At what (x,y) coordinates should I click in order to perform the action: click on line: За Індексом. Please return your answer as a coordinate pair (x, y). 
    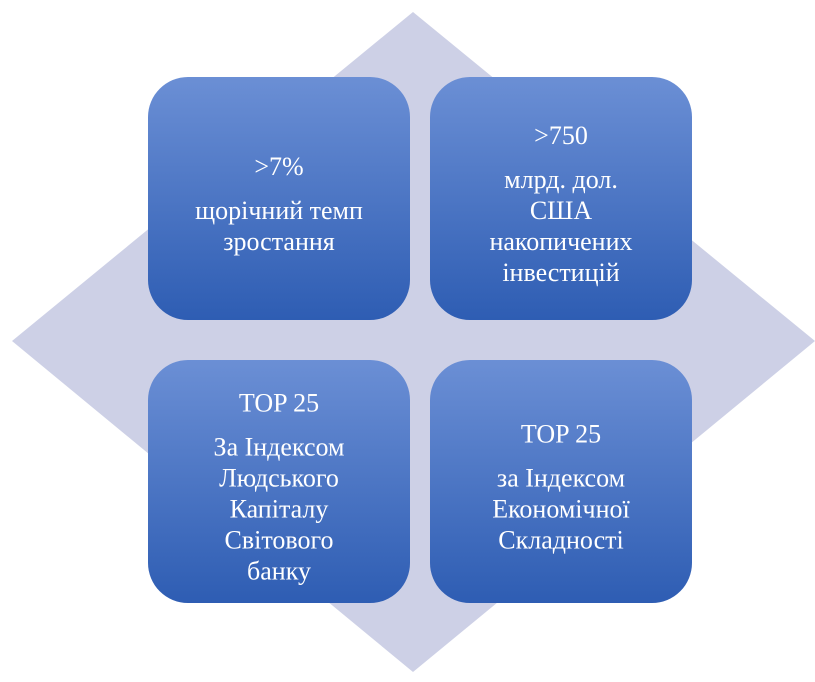
    Looking at the image, I should click on (279, 446).